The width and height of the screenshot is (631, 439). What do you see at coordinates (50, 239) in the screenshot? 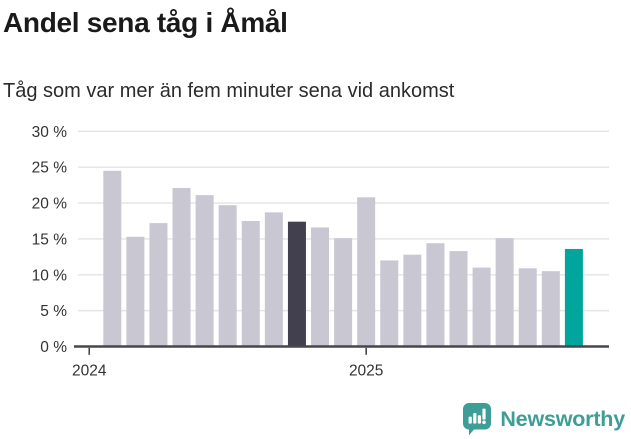
I see `y-axis-tick-label: 15 %` at bounding box center [50, 239].